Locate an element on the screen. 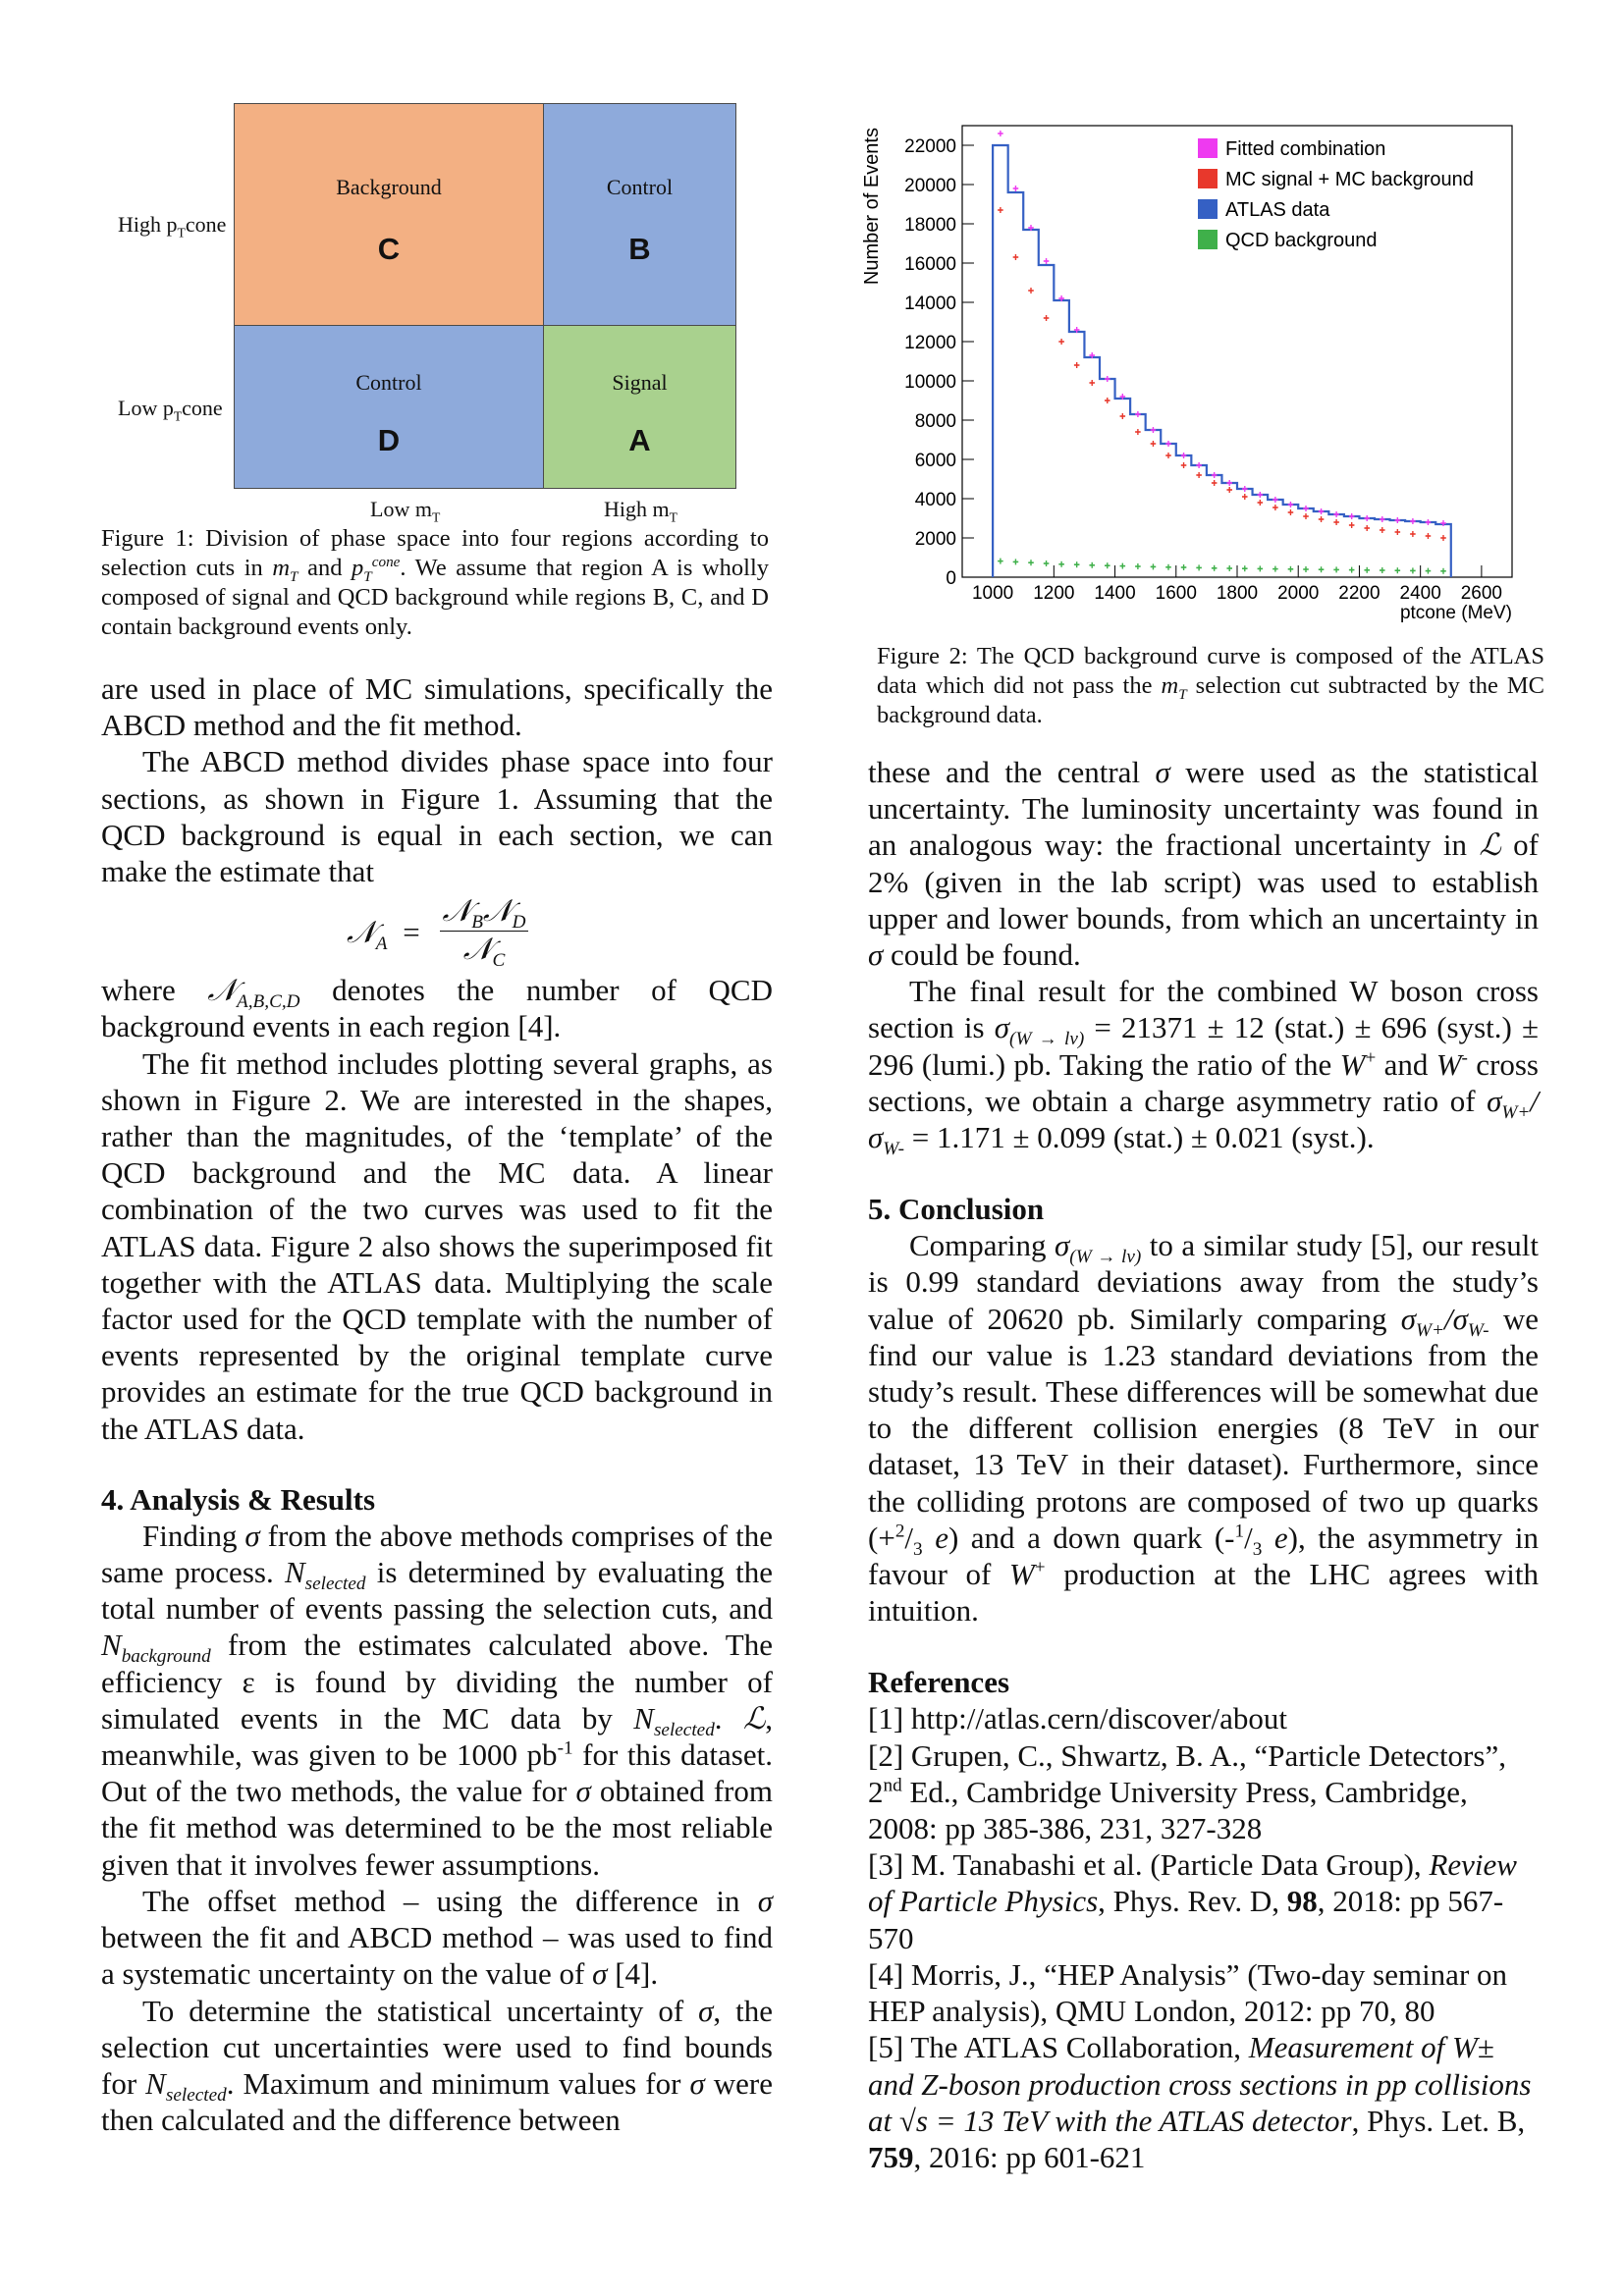 Image resolution: width=1624 pixels, height=2296 pixels. region-c: Background C is located at coordinates (389, 215).